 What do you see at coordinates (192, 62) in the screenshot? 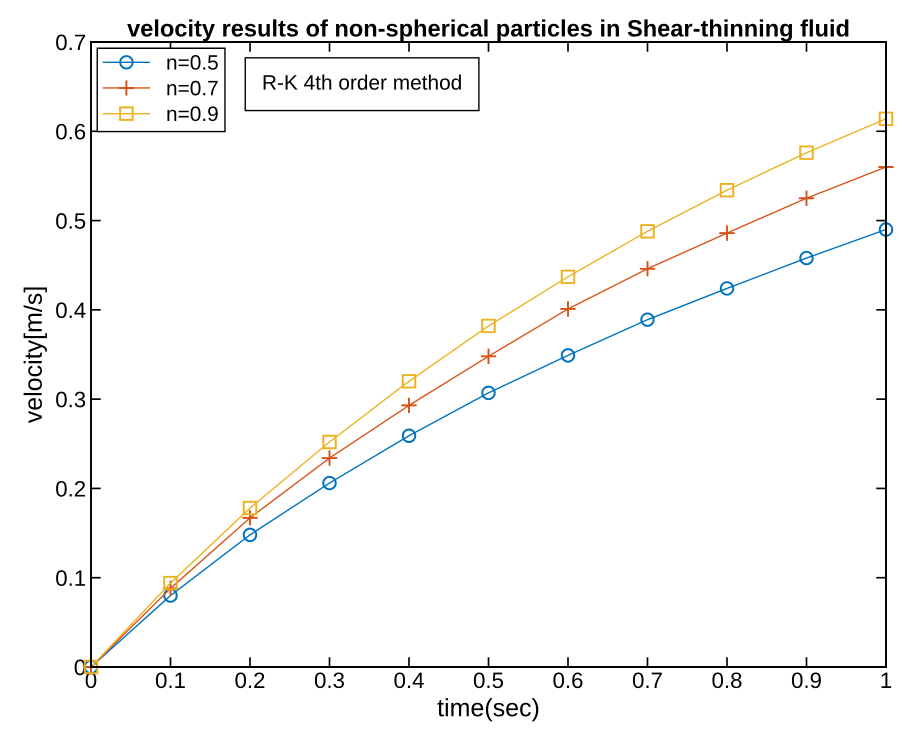
I see `legend-label: n=0.5` at bounding box center [192, 62].